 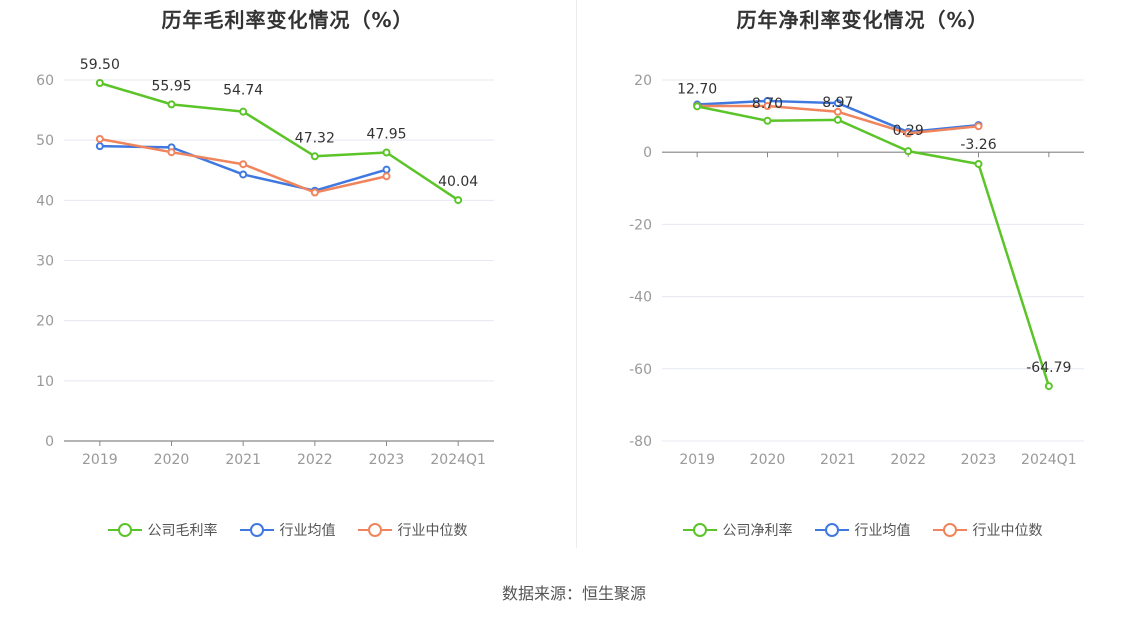 What do you see at coordinates (757, 531) in the screenshot?
I see `legend-label: 公司净利率` at bounding box center [757, 531].